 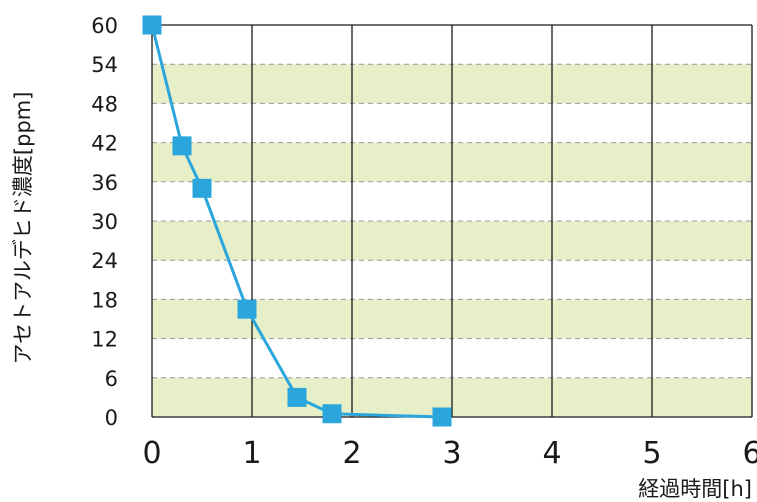 I want to click on y-tick-label-54: 54, so click(x=104, y=65).